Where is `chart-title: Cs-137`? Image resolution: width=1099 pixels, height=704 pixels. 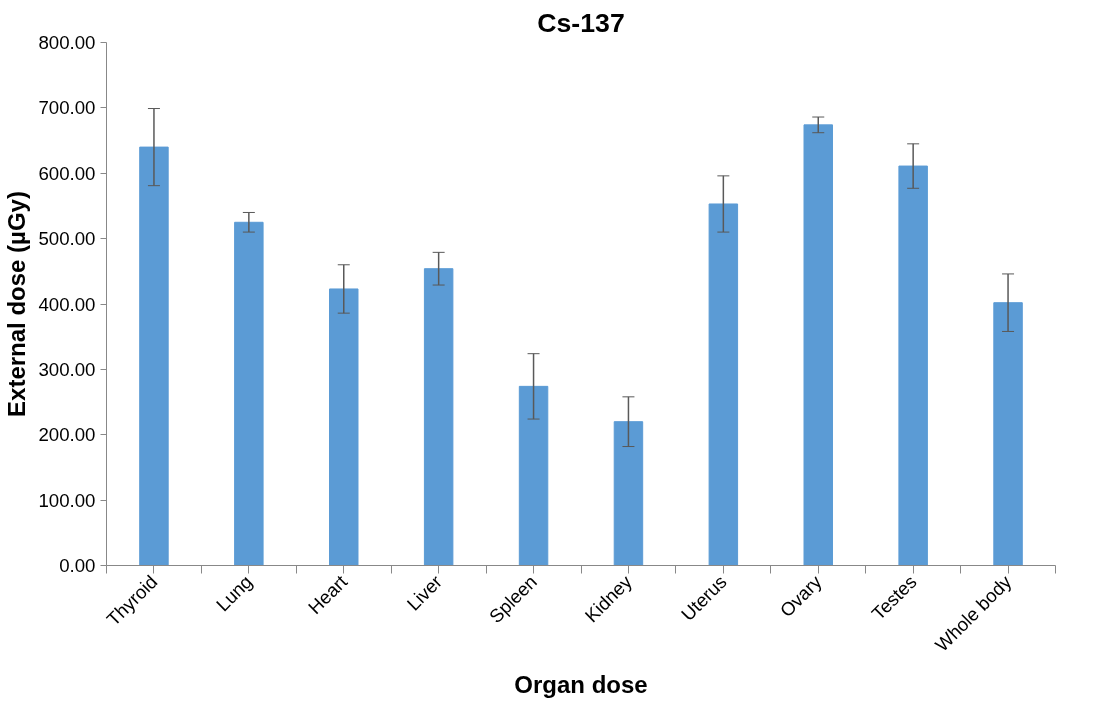 chart-title: Cs-137 is located at coordinates (581, 22).